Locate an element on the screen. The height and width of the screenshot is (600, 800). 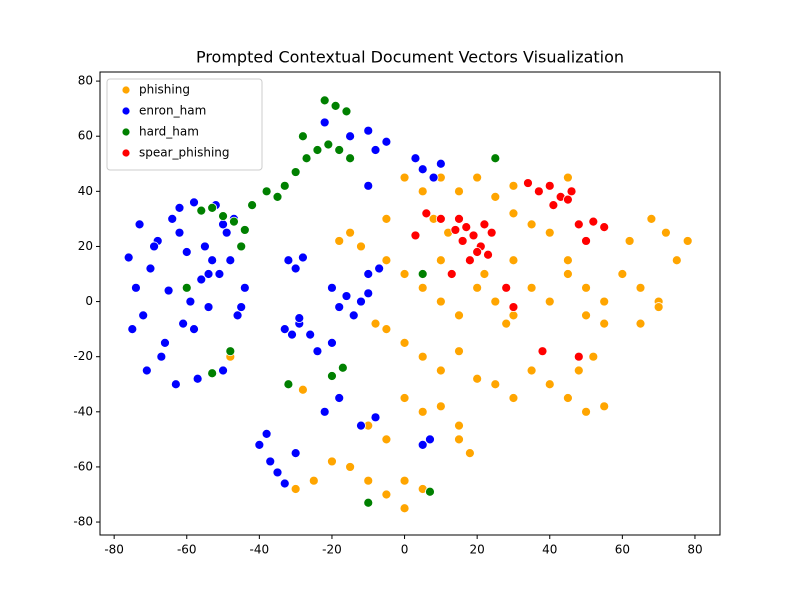
y-tick-label: 0 is located at coordinates (89, 301).